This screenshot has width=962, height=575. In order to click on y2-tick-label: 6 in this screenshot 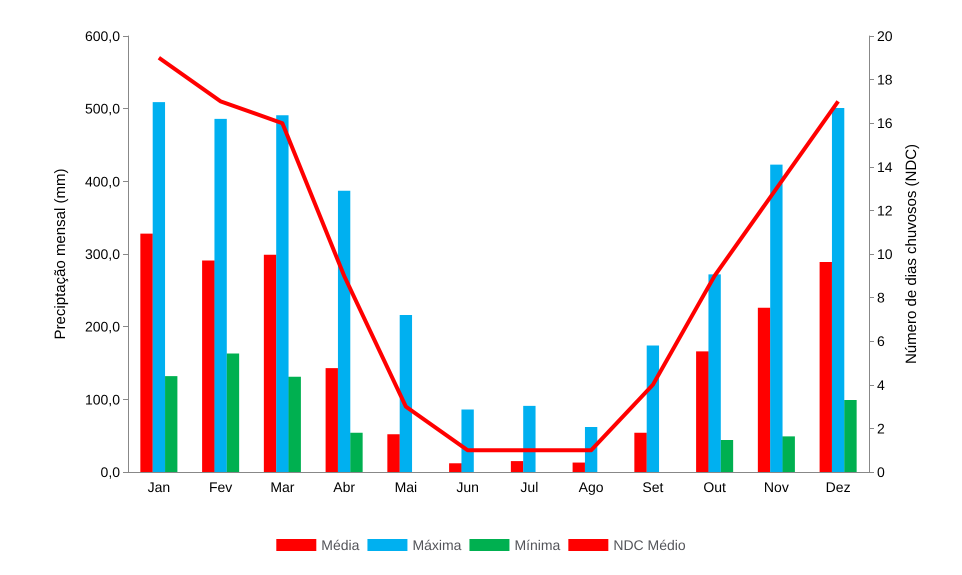, I will do `click(881, 341)`.